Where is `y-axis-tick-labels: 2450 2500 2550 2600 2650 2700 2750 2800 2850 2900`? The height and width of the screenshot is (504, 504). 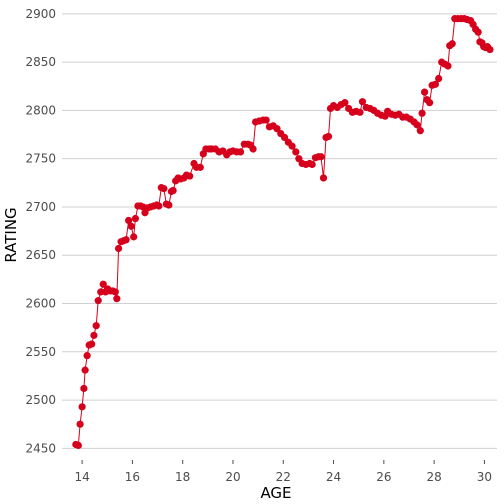
y-axis-tick-labels: 2450 2500 2550 2600 2650 2700 2750 2800 2850 2900 is located at coordinates (40, 231).